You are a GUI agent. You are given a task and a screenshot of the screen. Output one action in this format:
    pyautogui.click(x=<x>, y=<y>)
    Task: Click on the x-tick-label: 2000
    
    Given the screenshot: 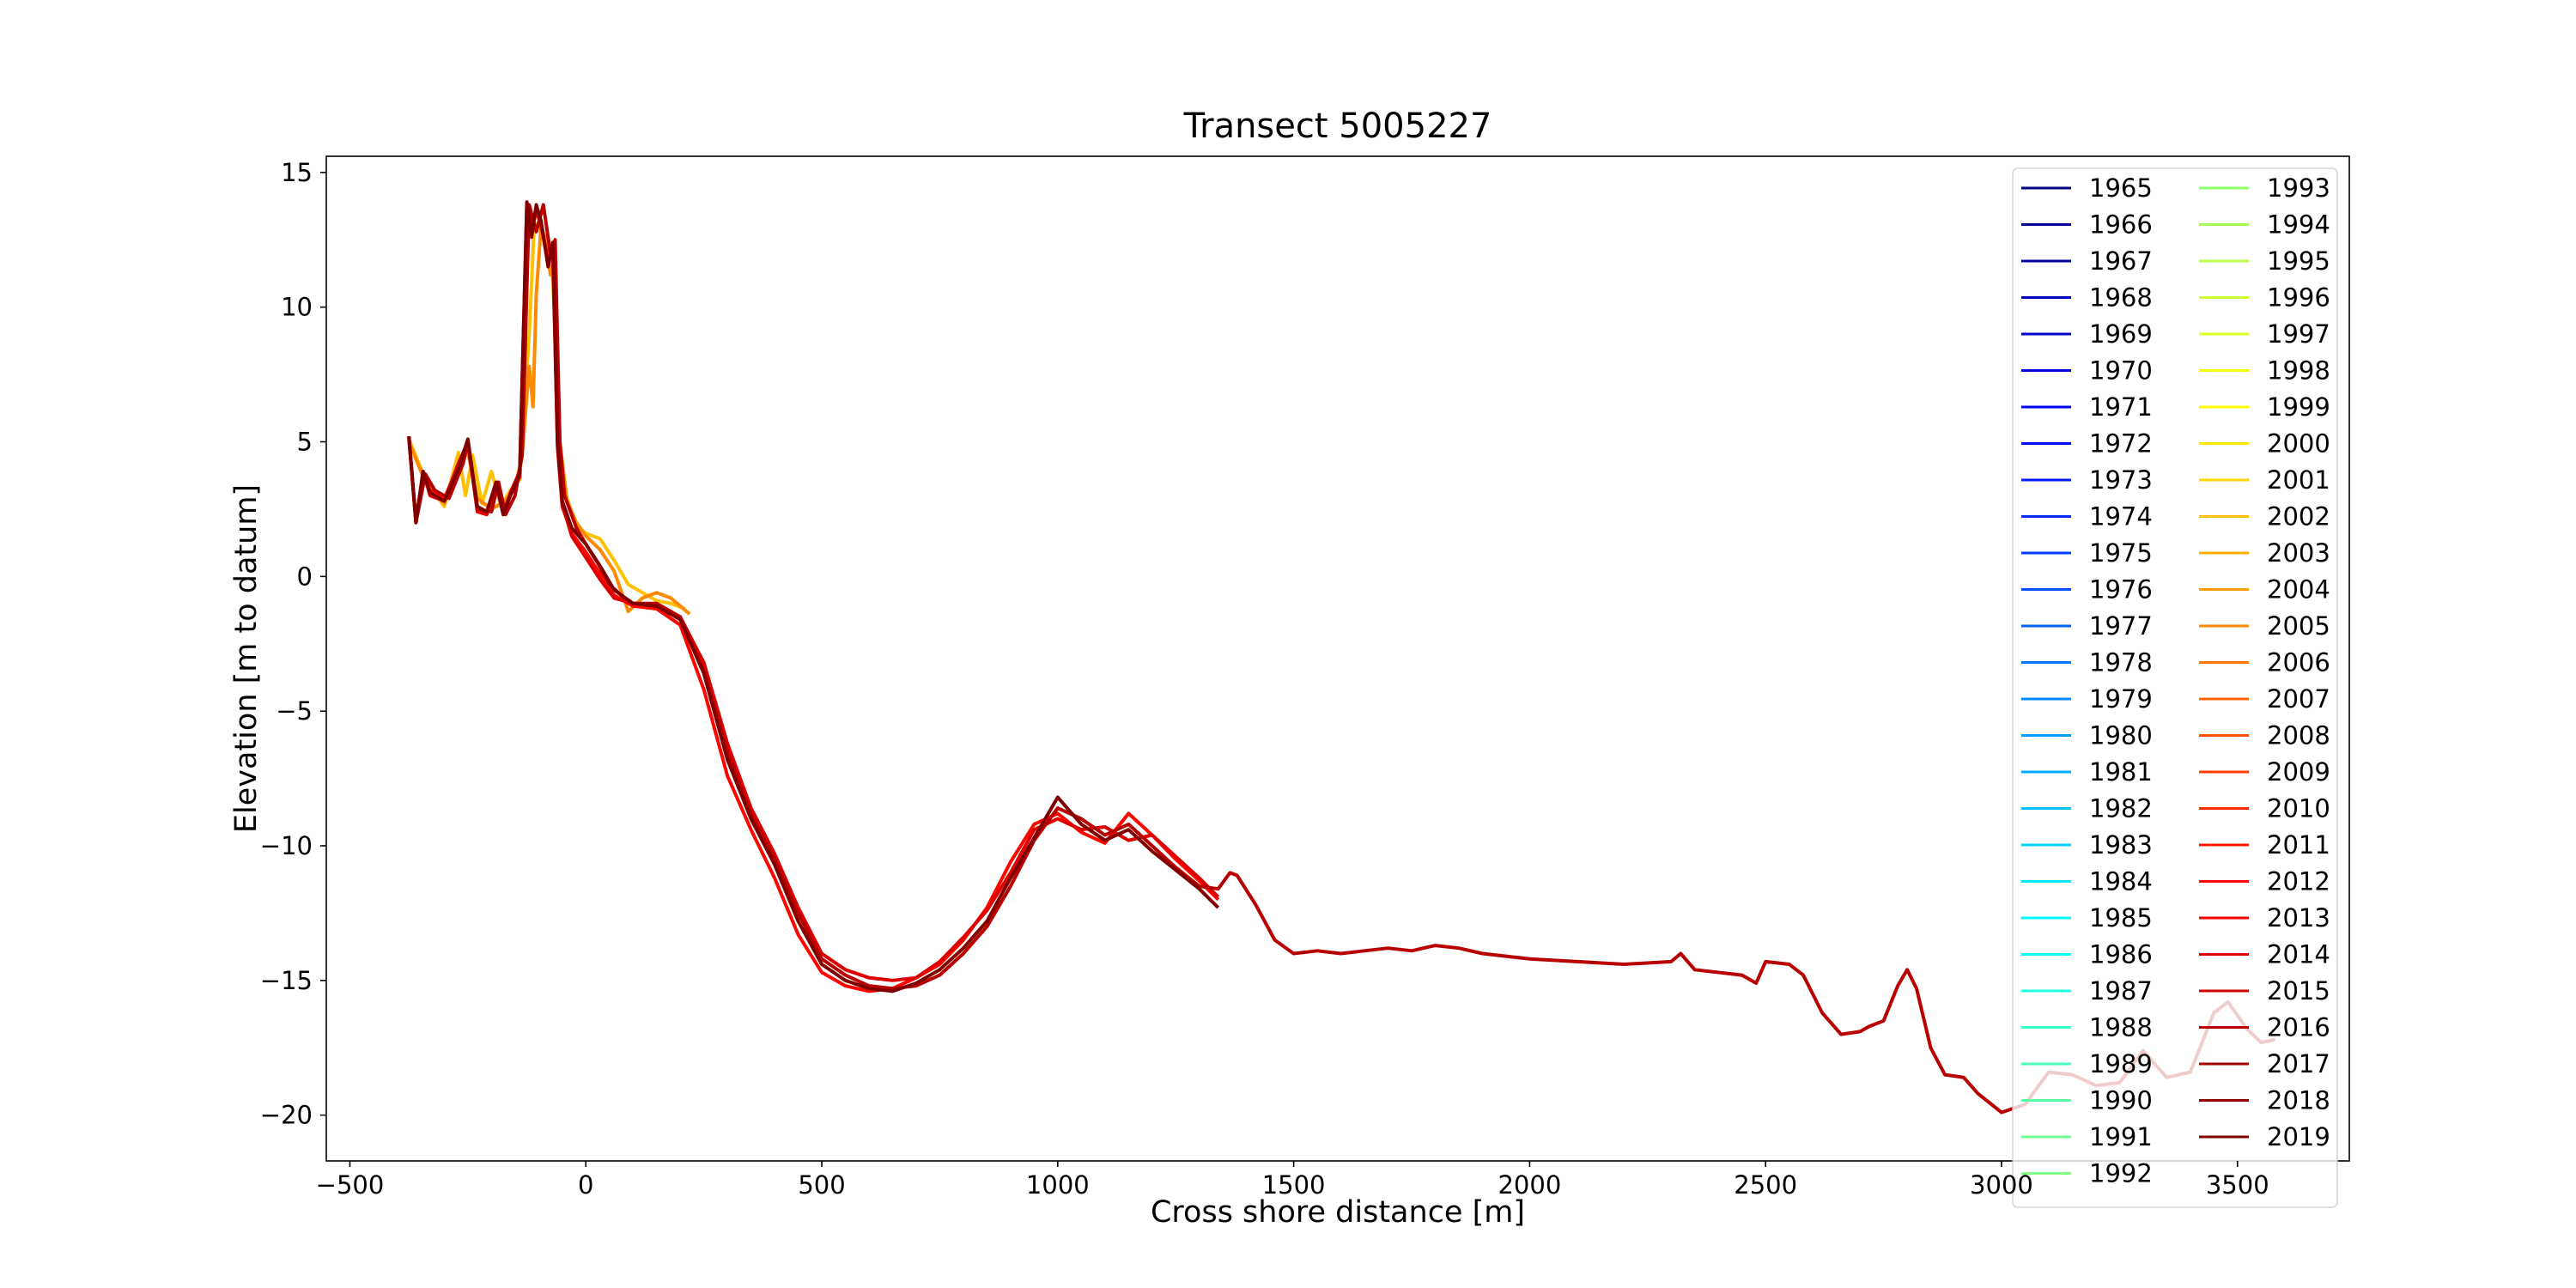 What is the action you would take?
    pyautogui.click(x=1529, y=1185)
    